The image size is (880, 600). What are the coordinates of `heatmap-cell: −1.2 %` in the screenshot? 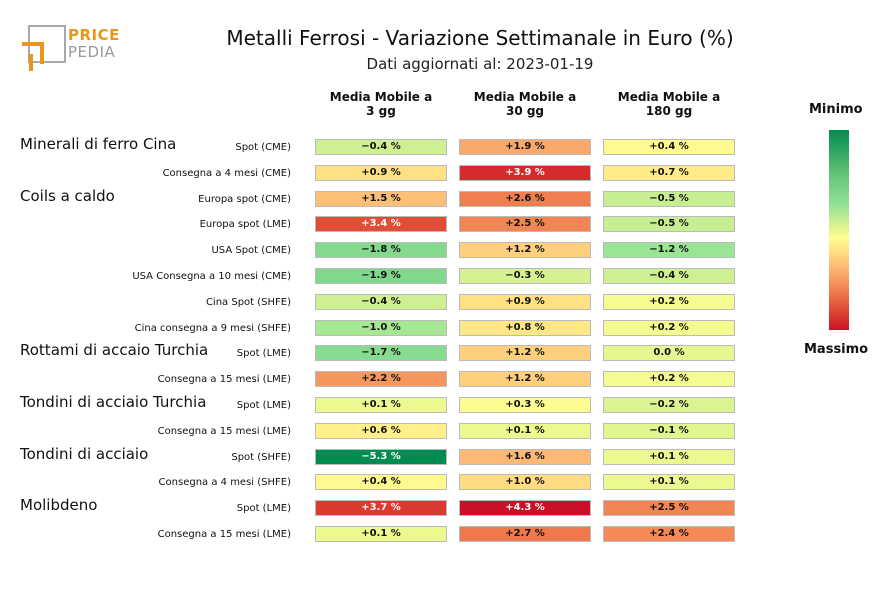 It's located at (669, 250).